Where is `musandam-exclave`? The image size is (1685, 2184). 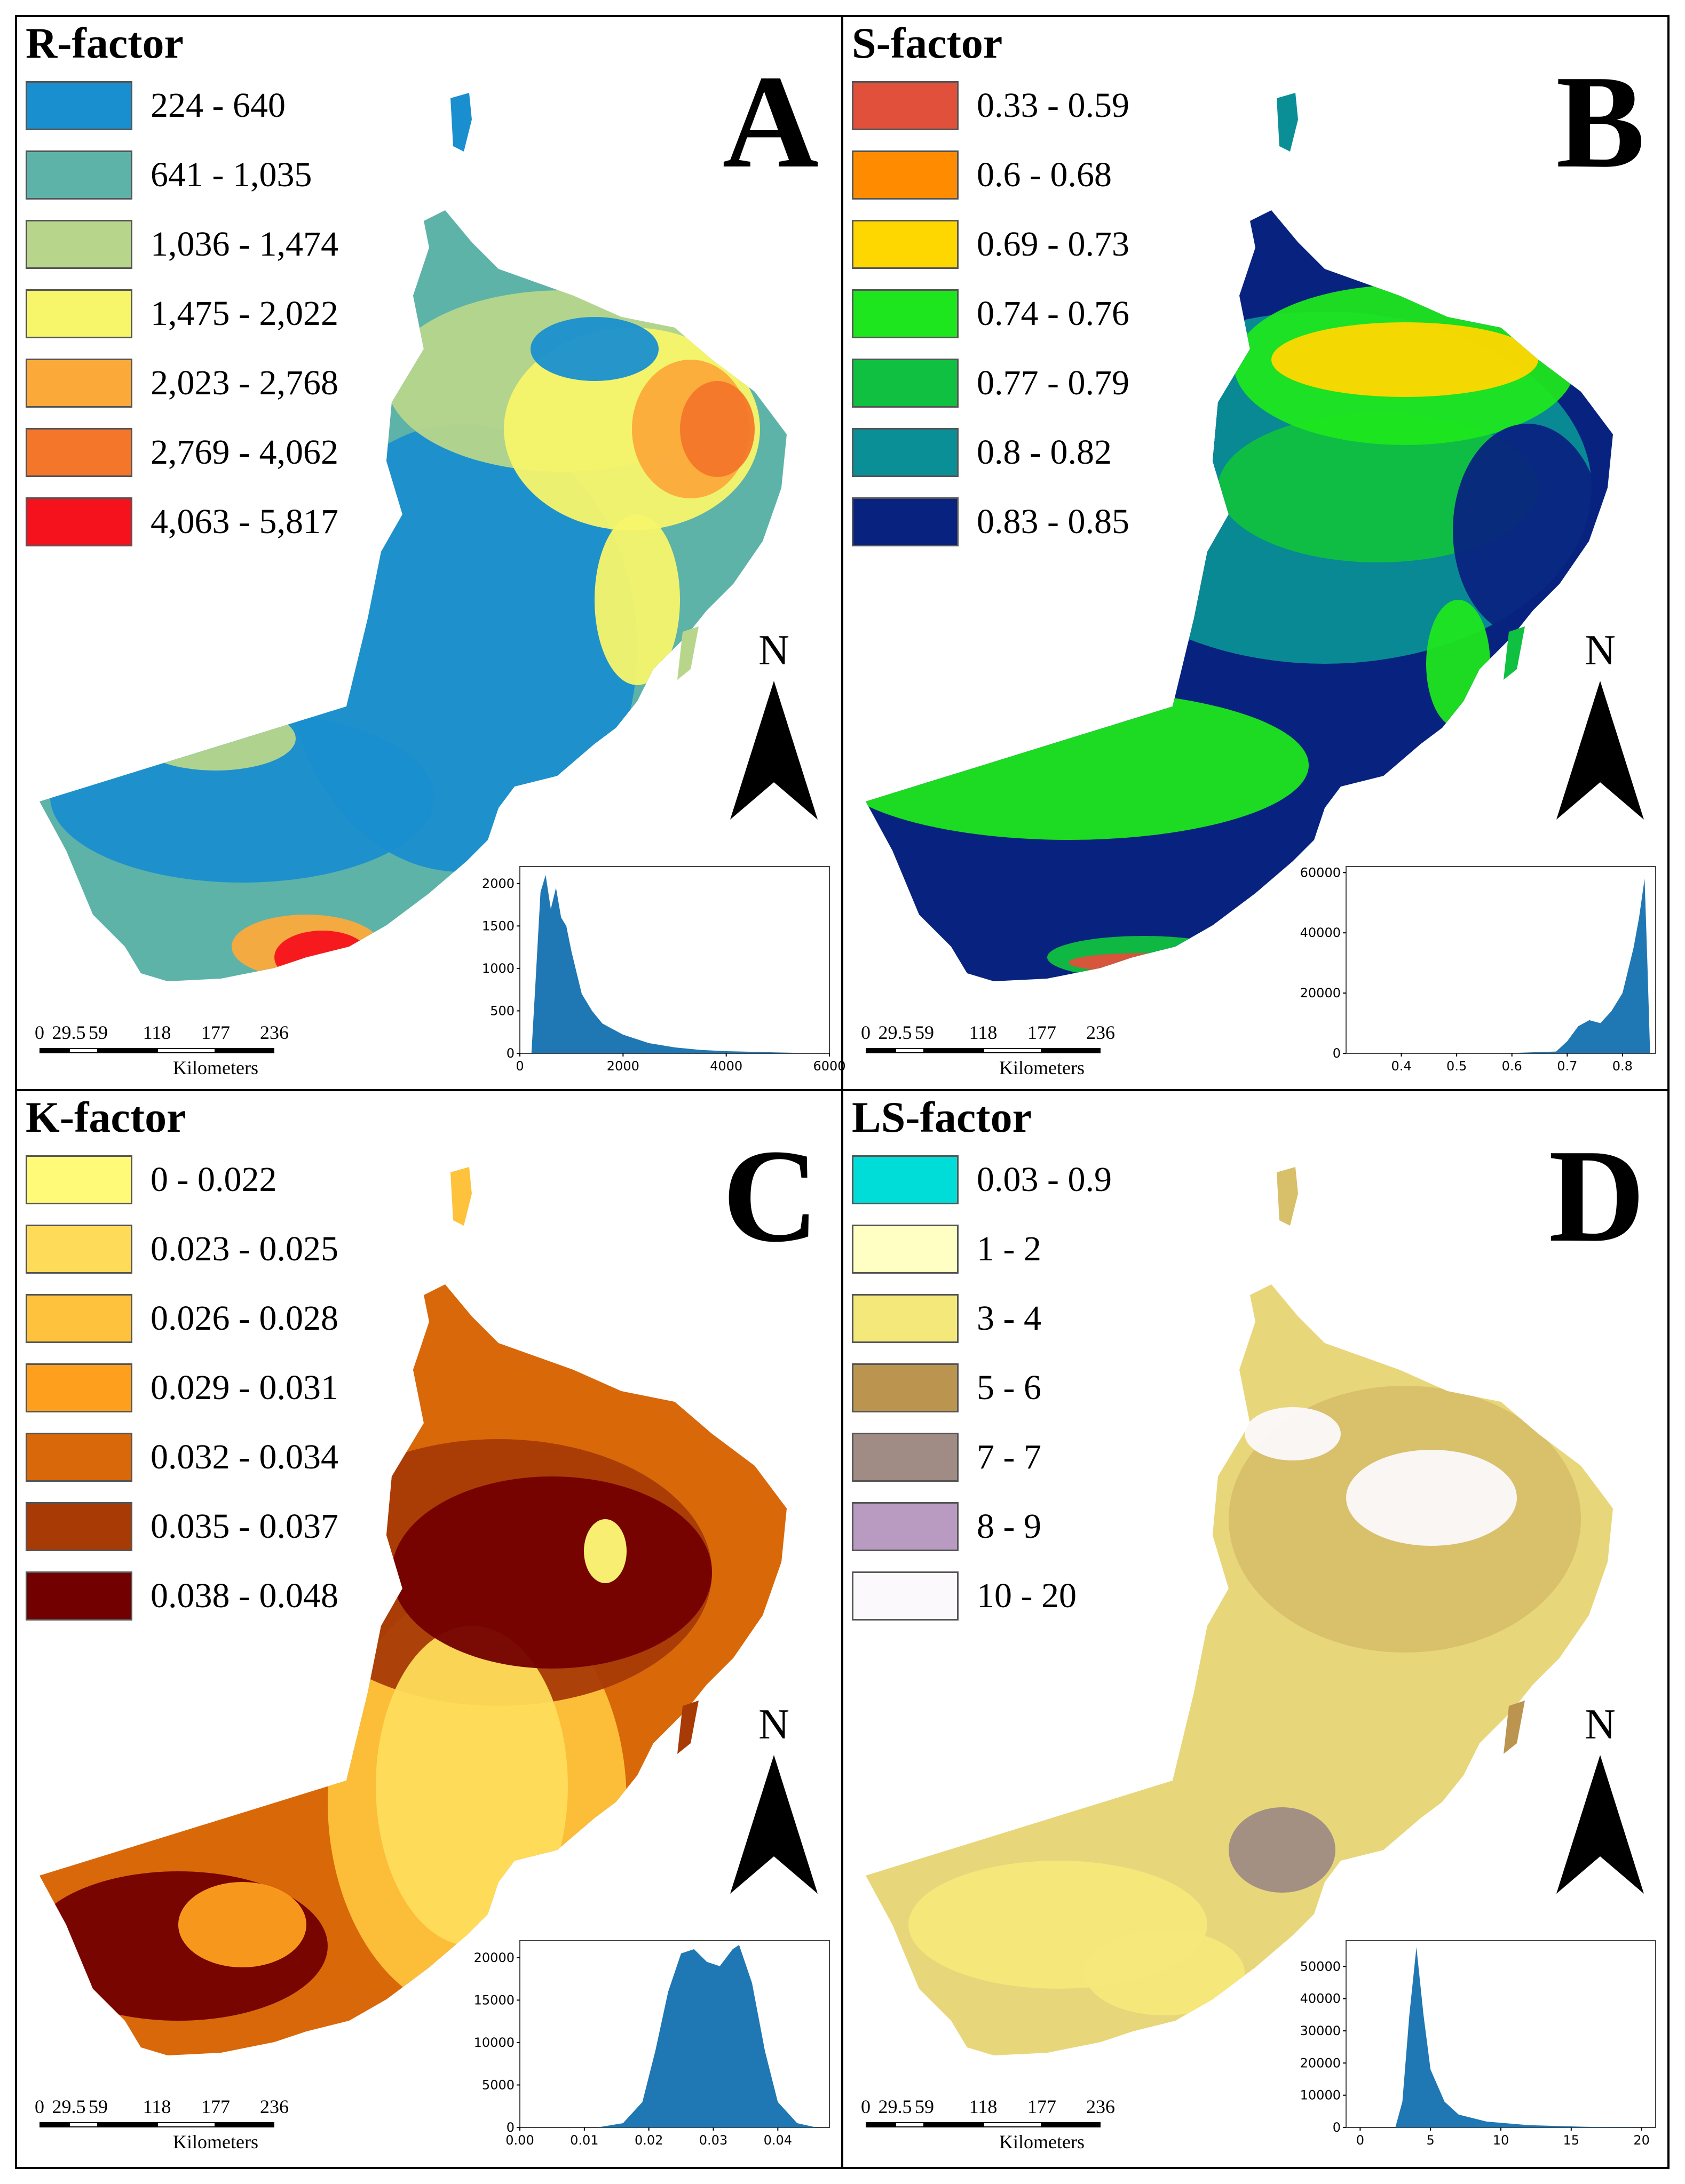
musandam-exclave is located at coordinates (461, 122).